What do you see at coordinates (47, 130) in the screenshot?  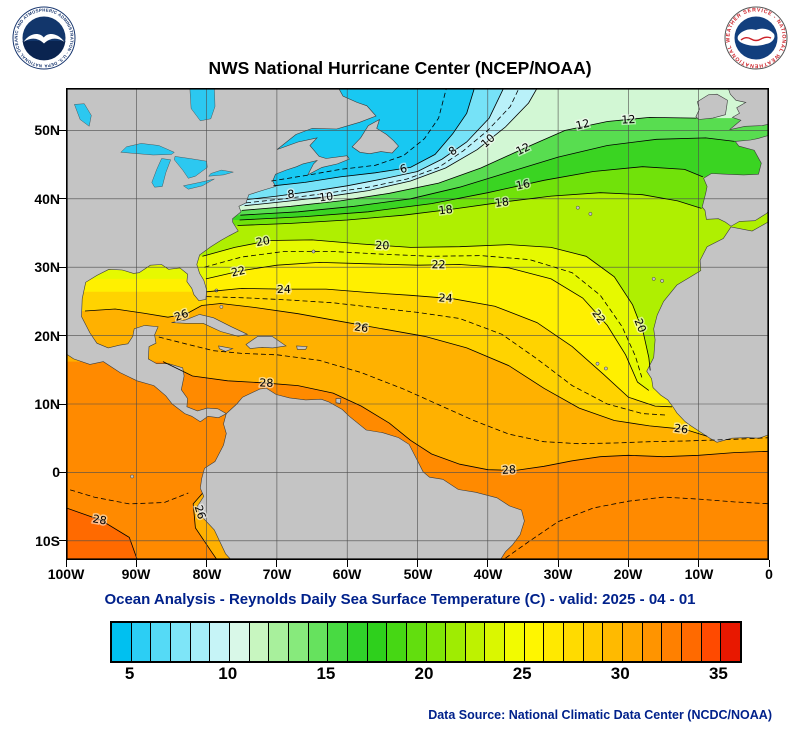 I see `y-axis-label: 50N` at bounding box center [47, 130].